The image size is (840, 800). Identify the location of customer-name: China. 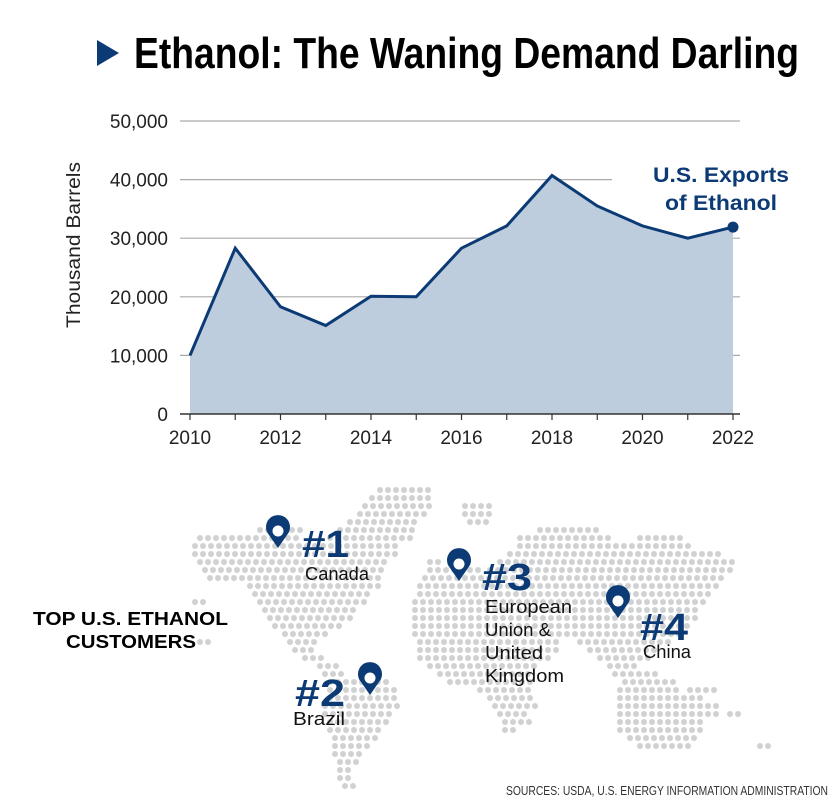
(667, 652).